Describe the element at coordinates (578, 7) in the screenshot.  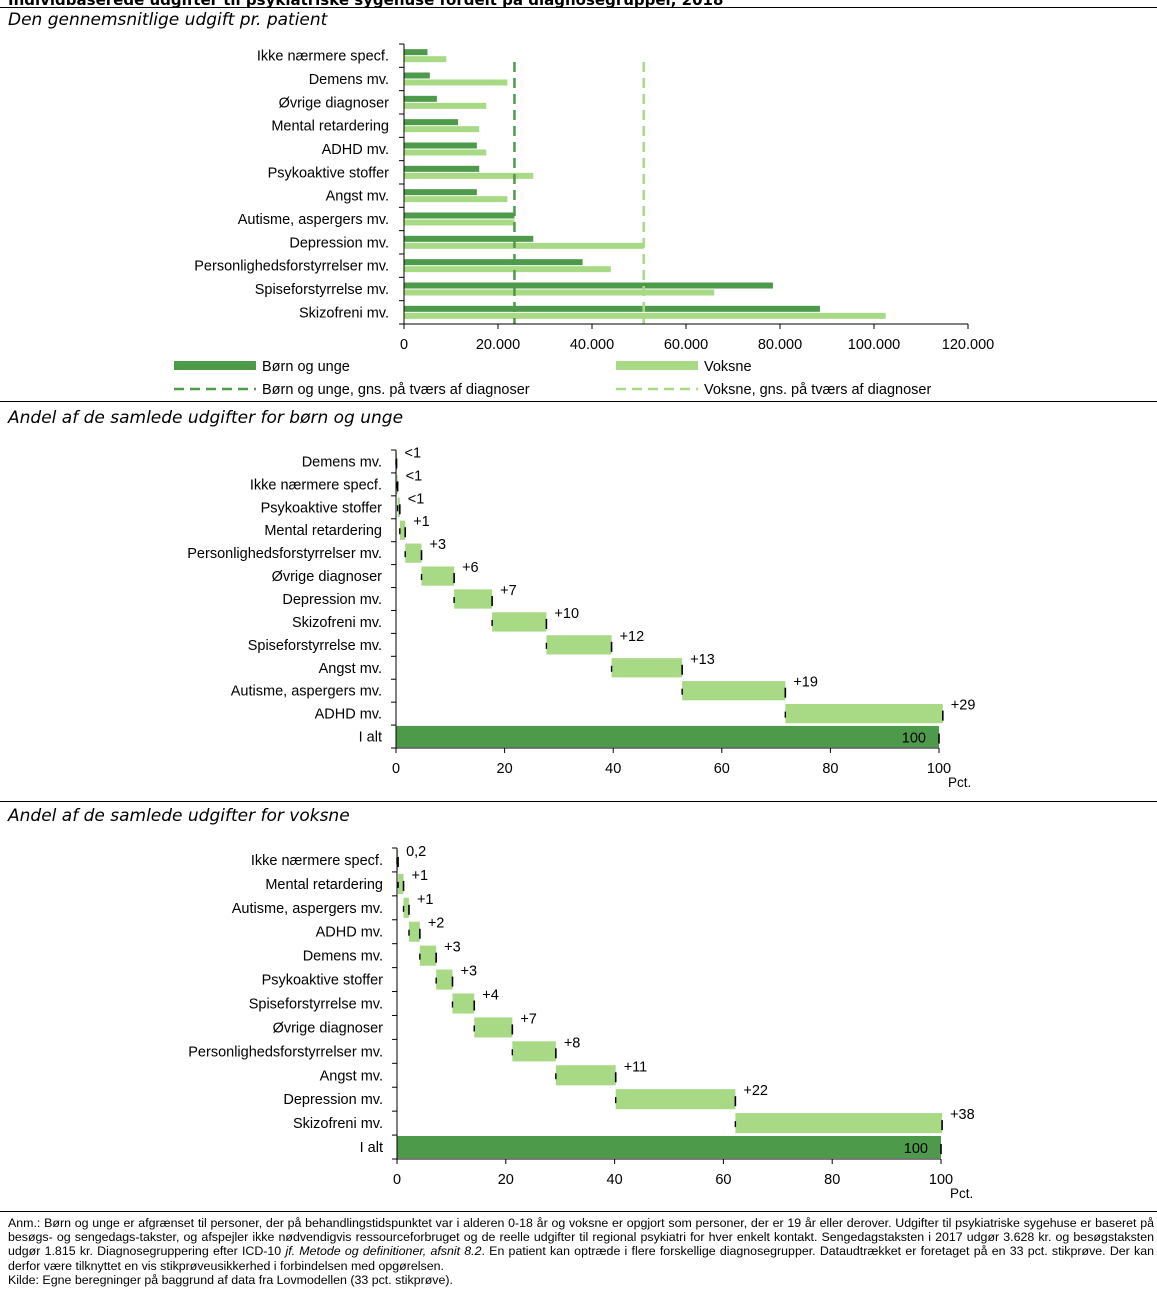
I see `title-divider` at that location.